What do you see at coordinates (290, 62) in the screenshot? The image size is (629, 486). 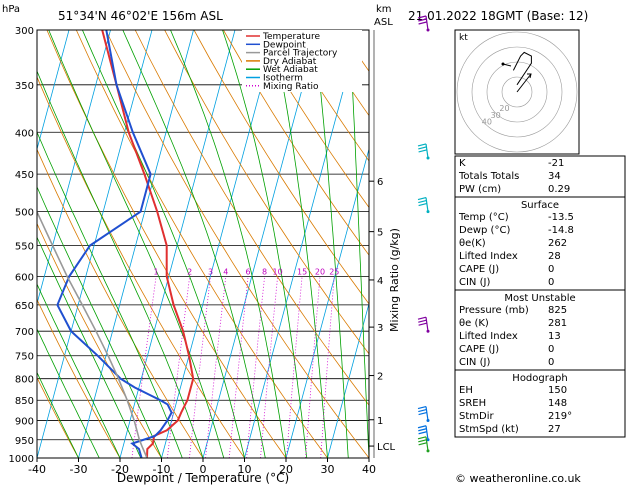 I see `legend-label: Dry Adiabat` at bounding box center [290, 62].